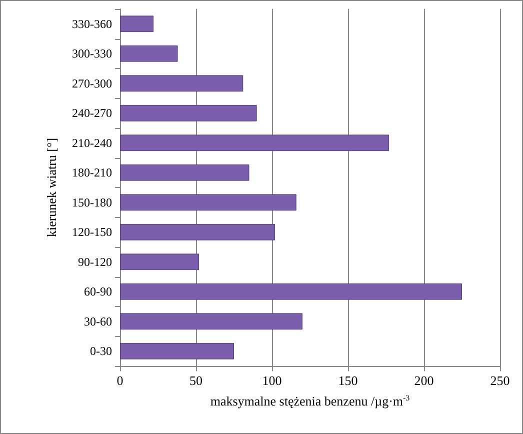 The width and height of the screenshot is (523, 434). Describe the element at coordinates (51, 188) in the screenshot. I see `y-axis-title: kierunek wiatru [°]` at that location.